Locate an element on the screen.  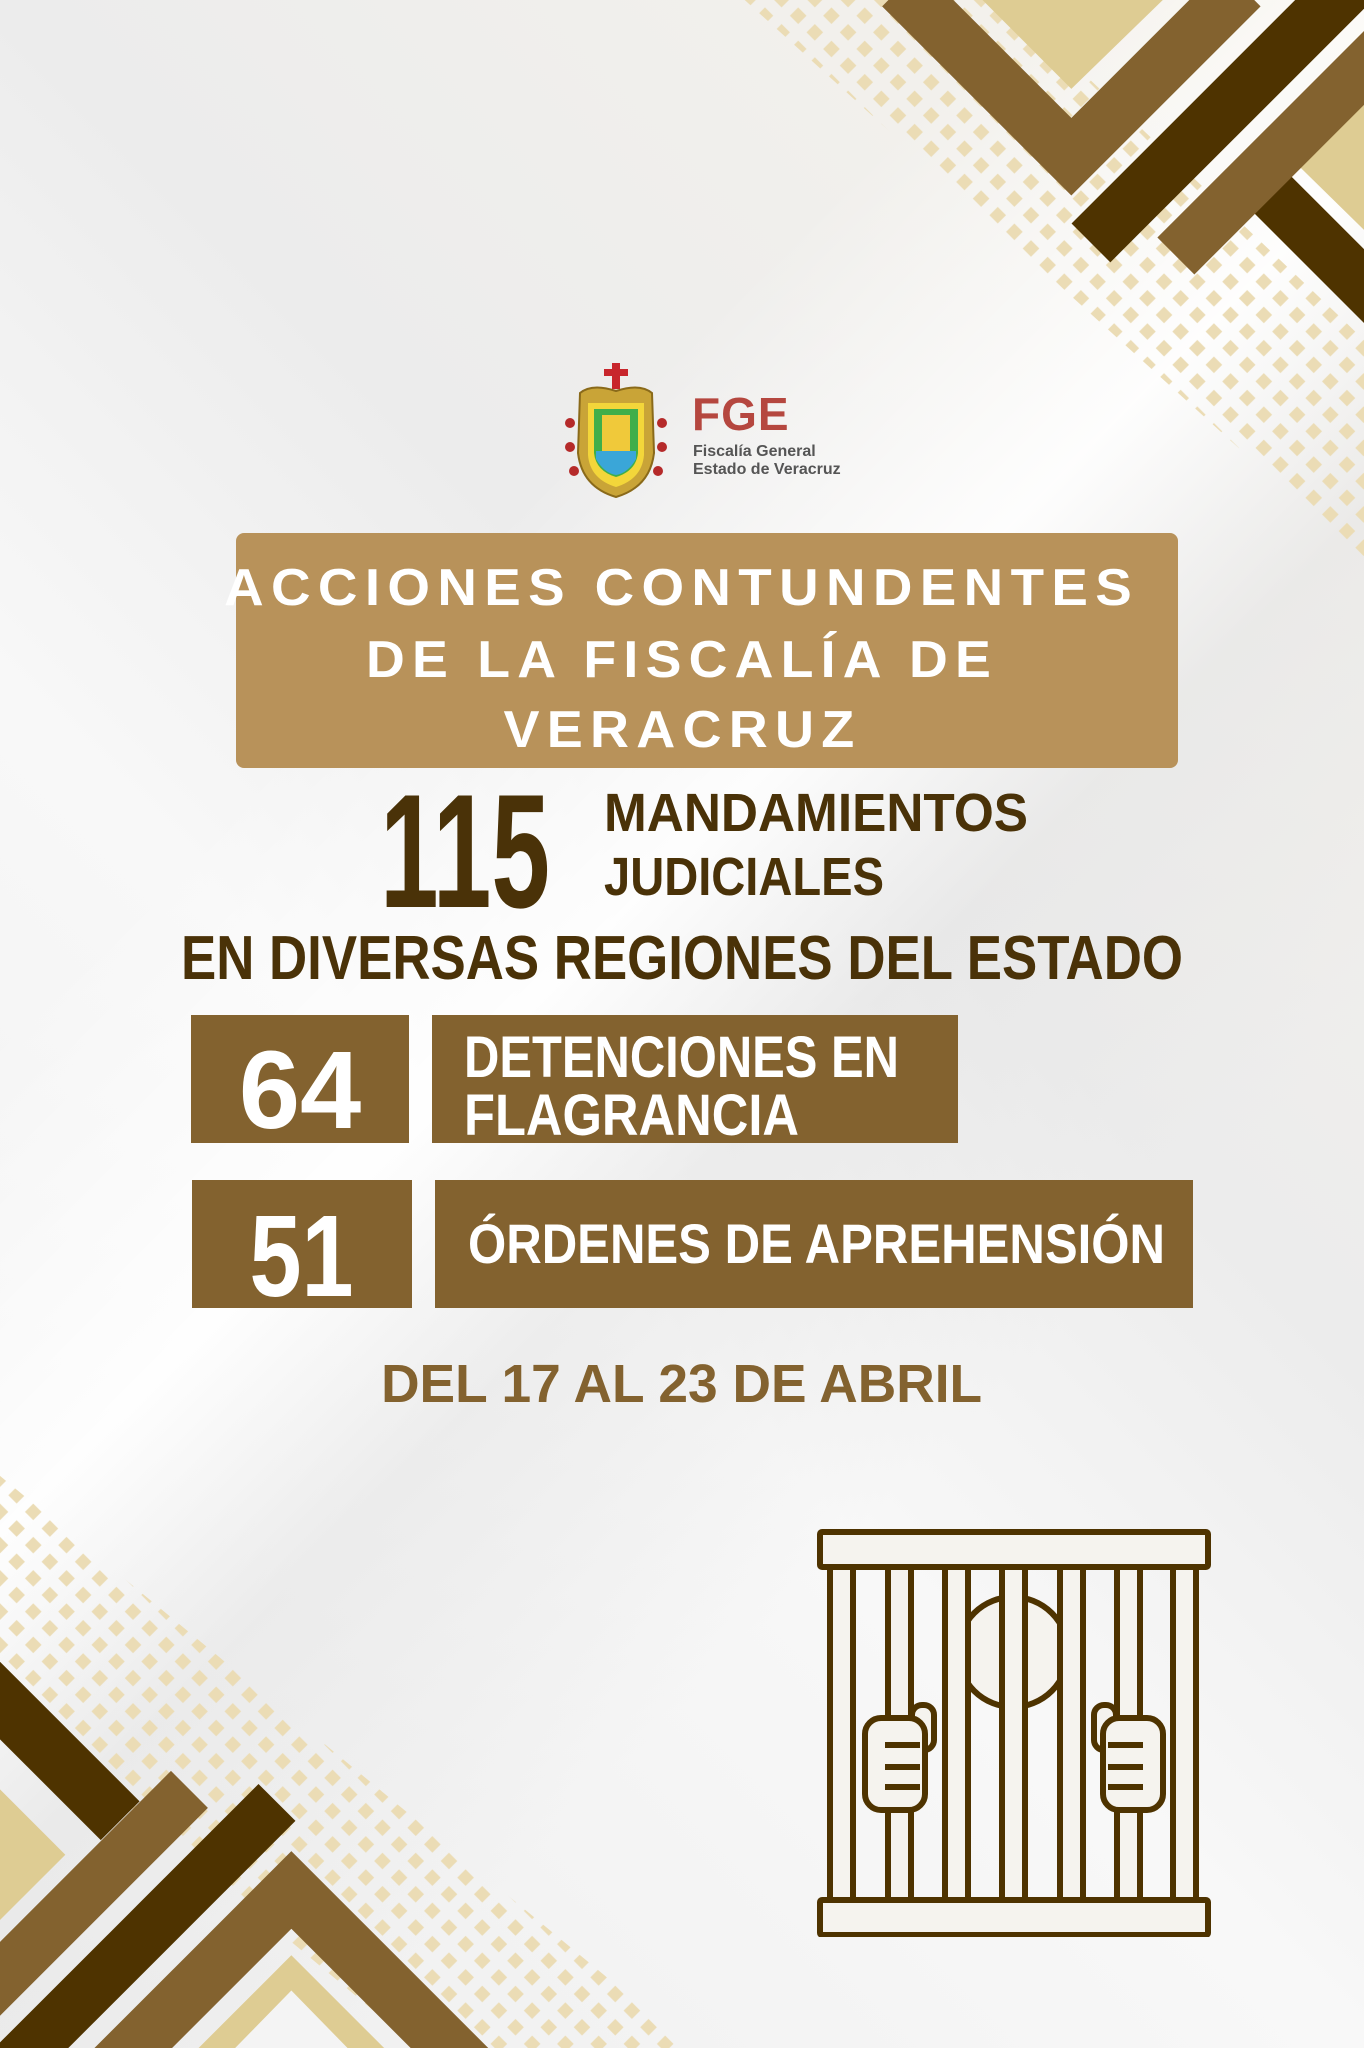
subtitle: EN DIVERSAS REGIONES DEL ESTADO is located at coordinates (681, 958).